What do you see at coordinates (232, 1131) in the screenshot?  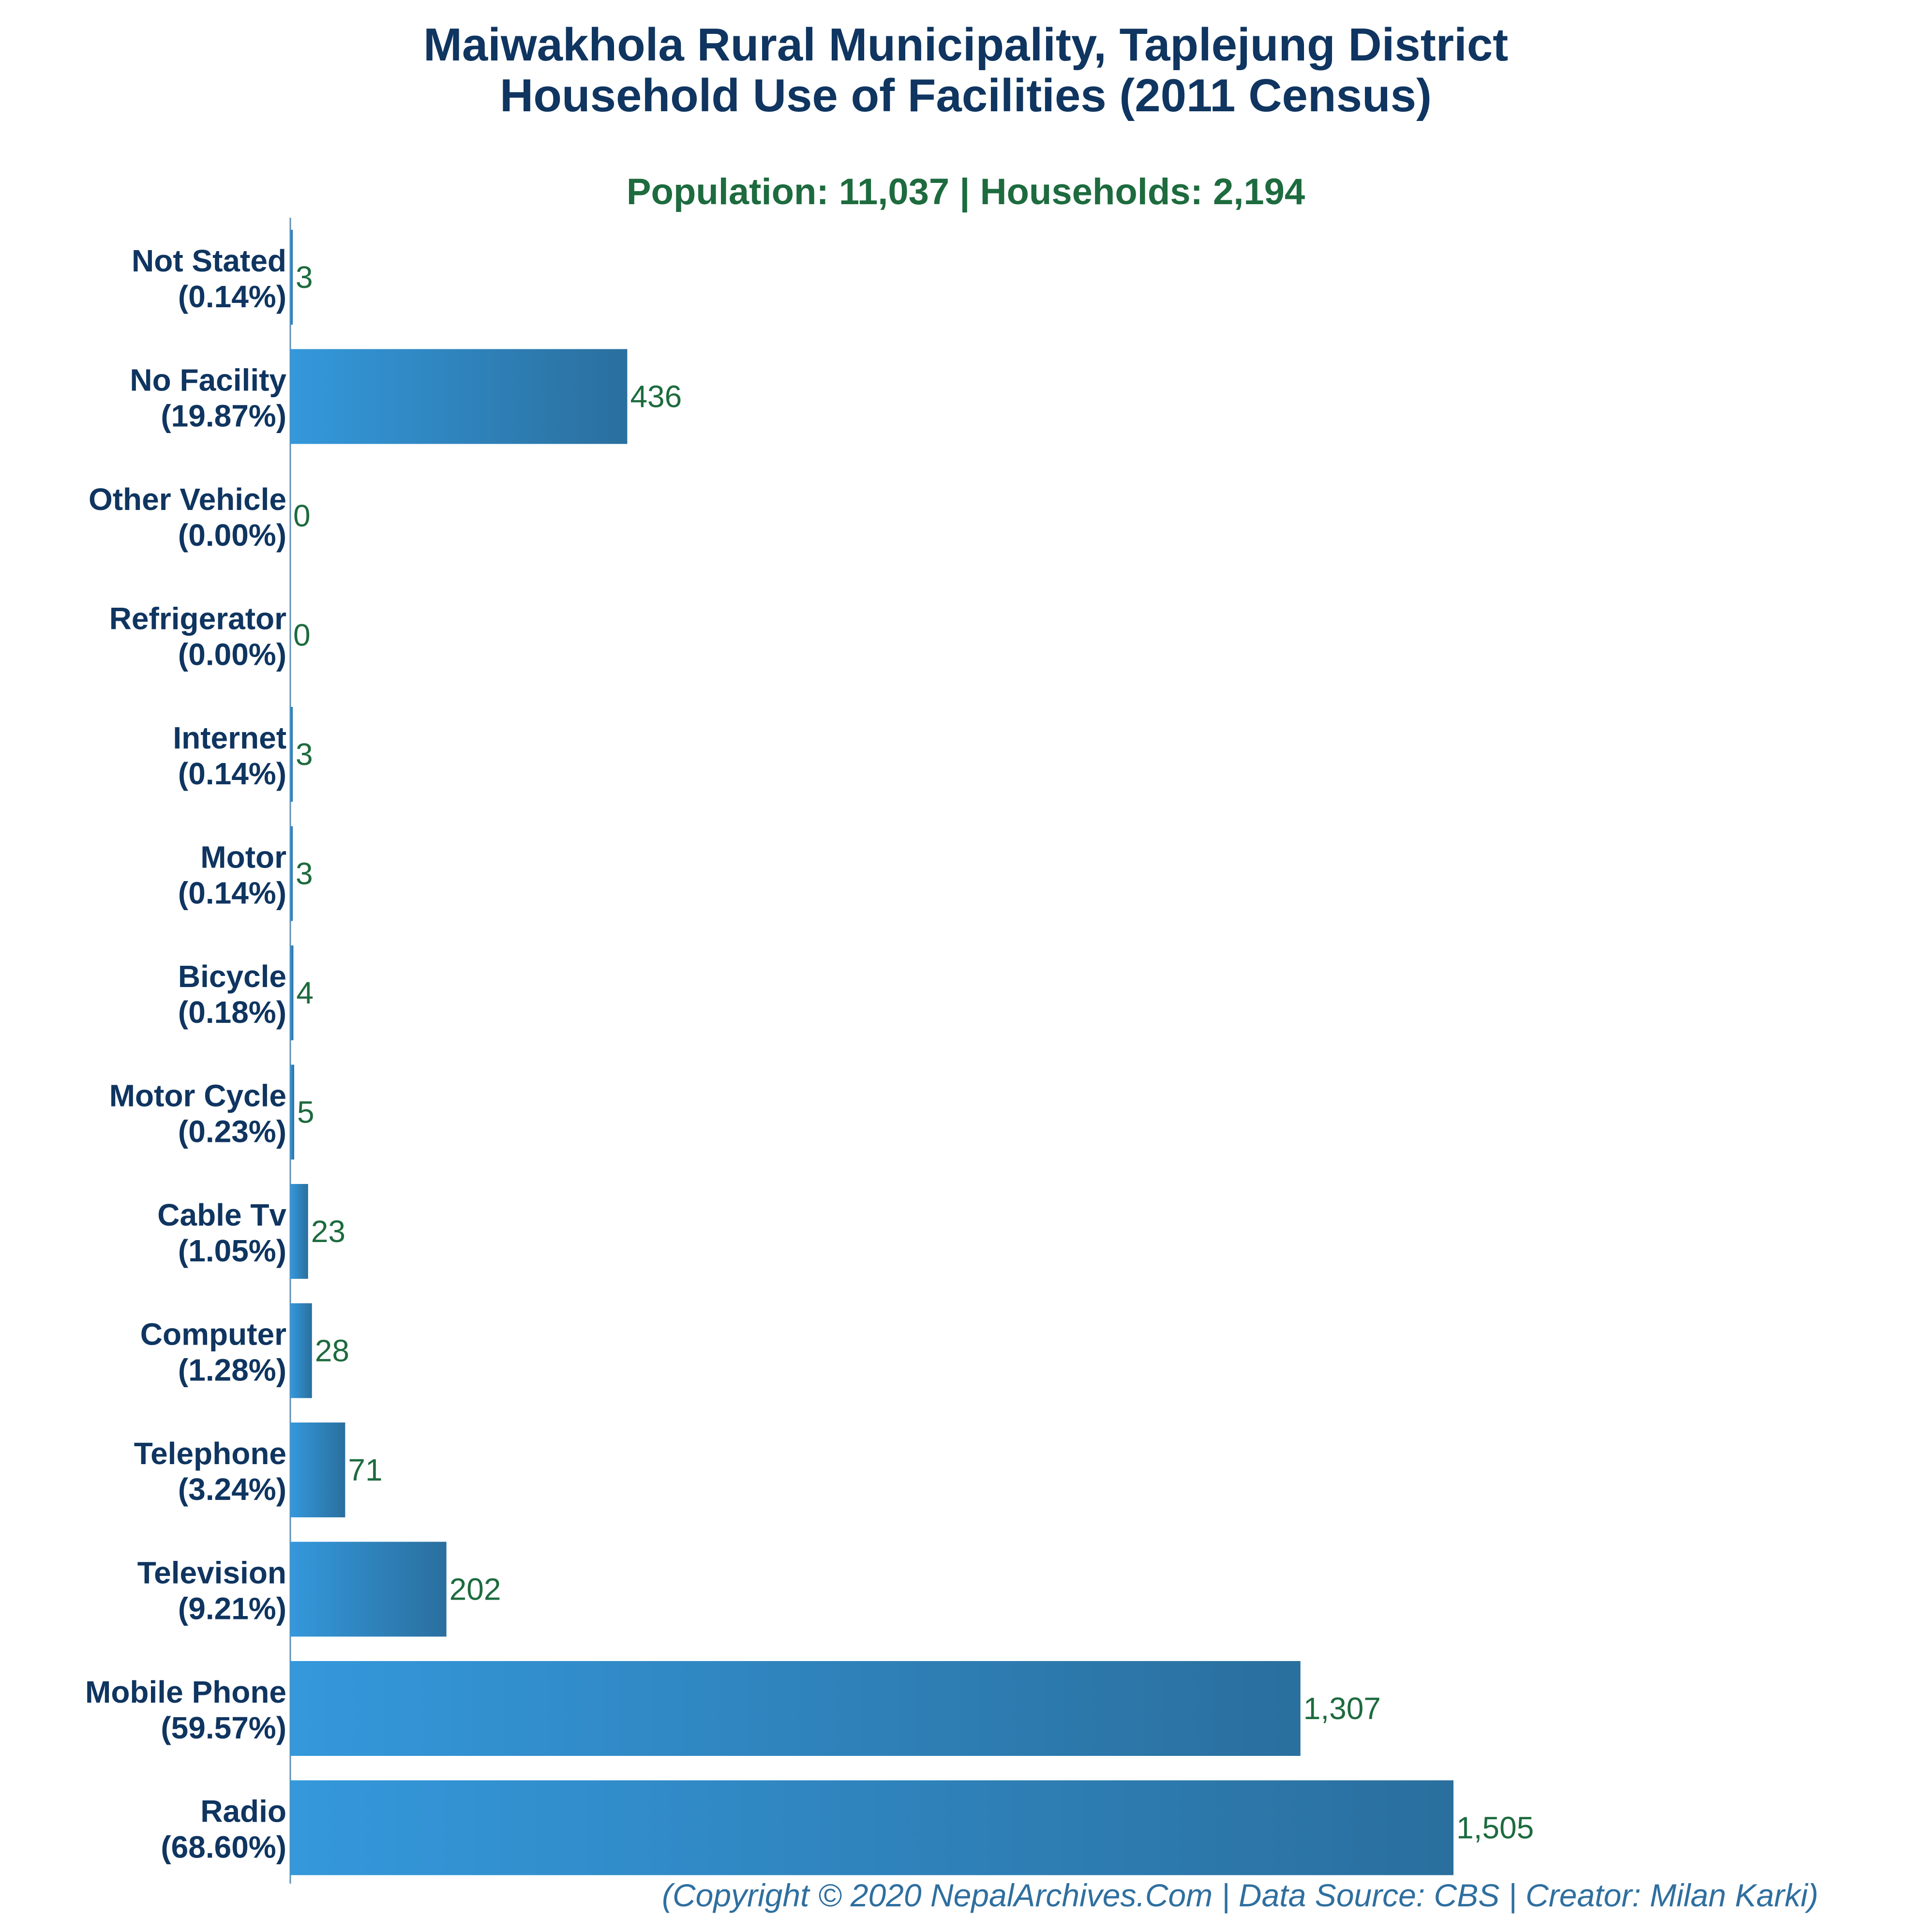 I see `category-percent: (0.23%)` at bounding box center [232, 1131].